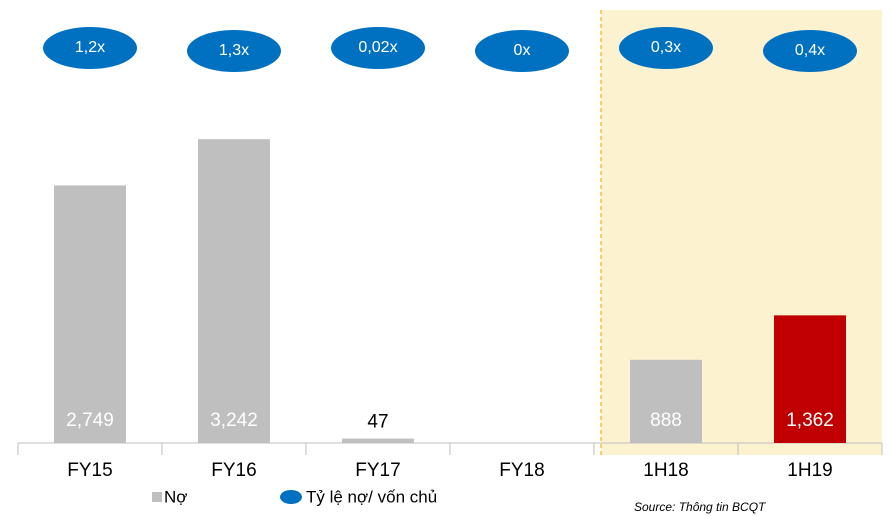 This screenshot has width=891, height=516. What do you see at coordinates (89, 470) in the screenshot?
I see `x-tick-label: FY15` at bounding box center [89, 470].